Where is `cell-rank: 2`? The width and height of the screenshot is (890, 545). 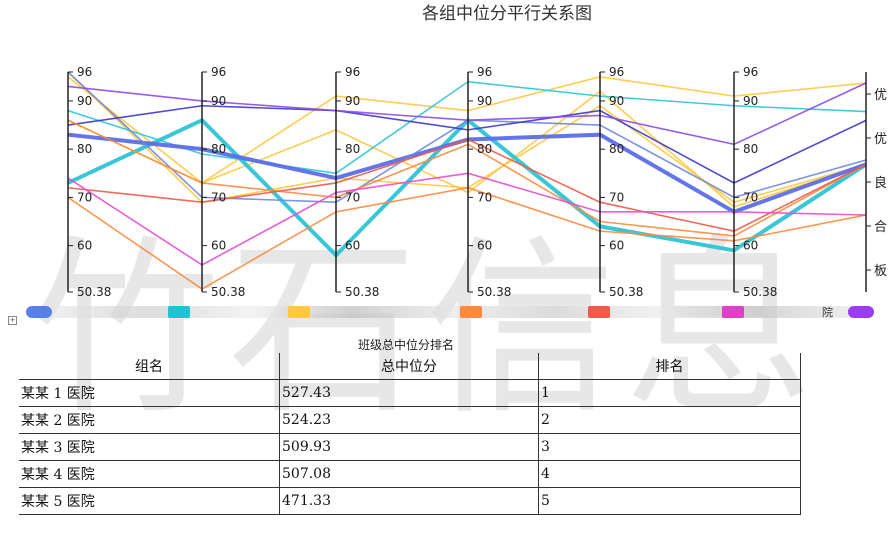
cell-rank: 2 is located at coordinates (669, 420).